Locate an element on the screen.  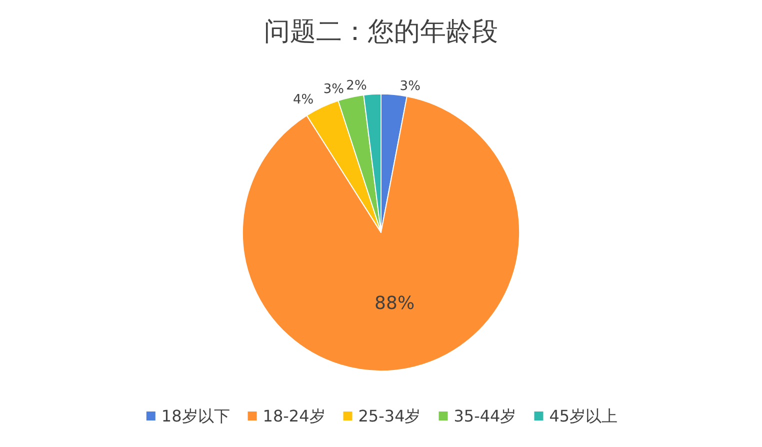
legend-label: 25-34岁 is located at coordinates (389, 416).